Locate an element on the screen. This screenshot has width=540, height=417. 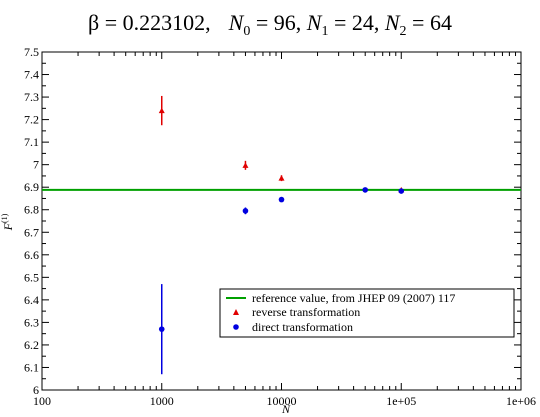
legend-direct-marker is located at coordinates (236, 327).